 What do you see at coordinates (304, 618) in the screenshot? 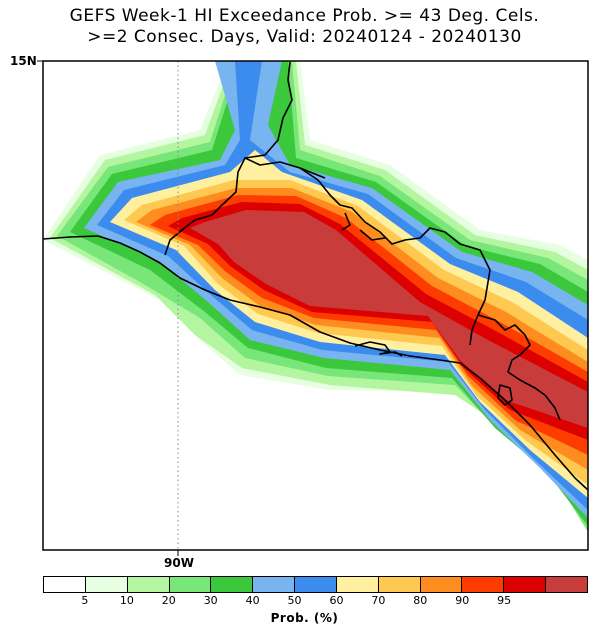
I see `colorbar-label: Prob. (%)` at bounding box center [304, 618].